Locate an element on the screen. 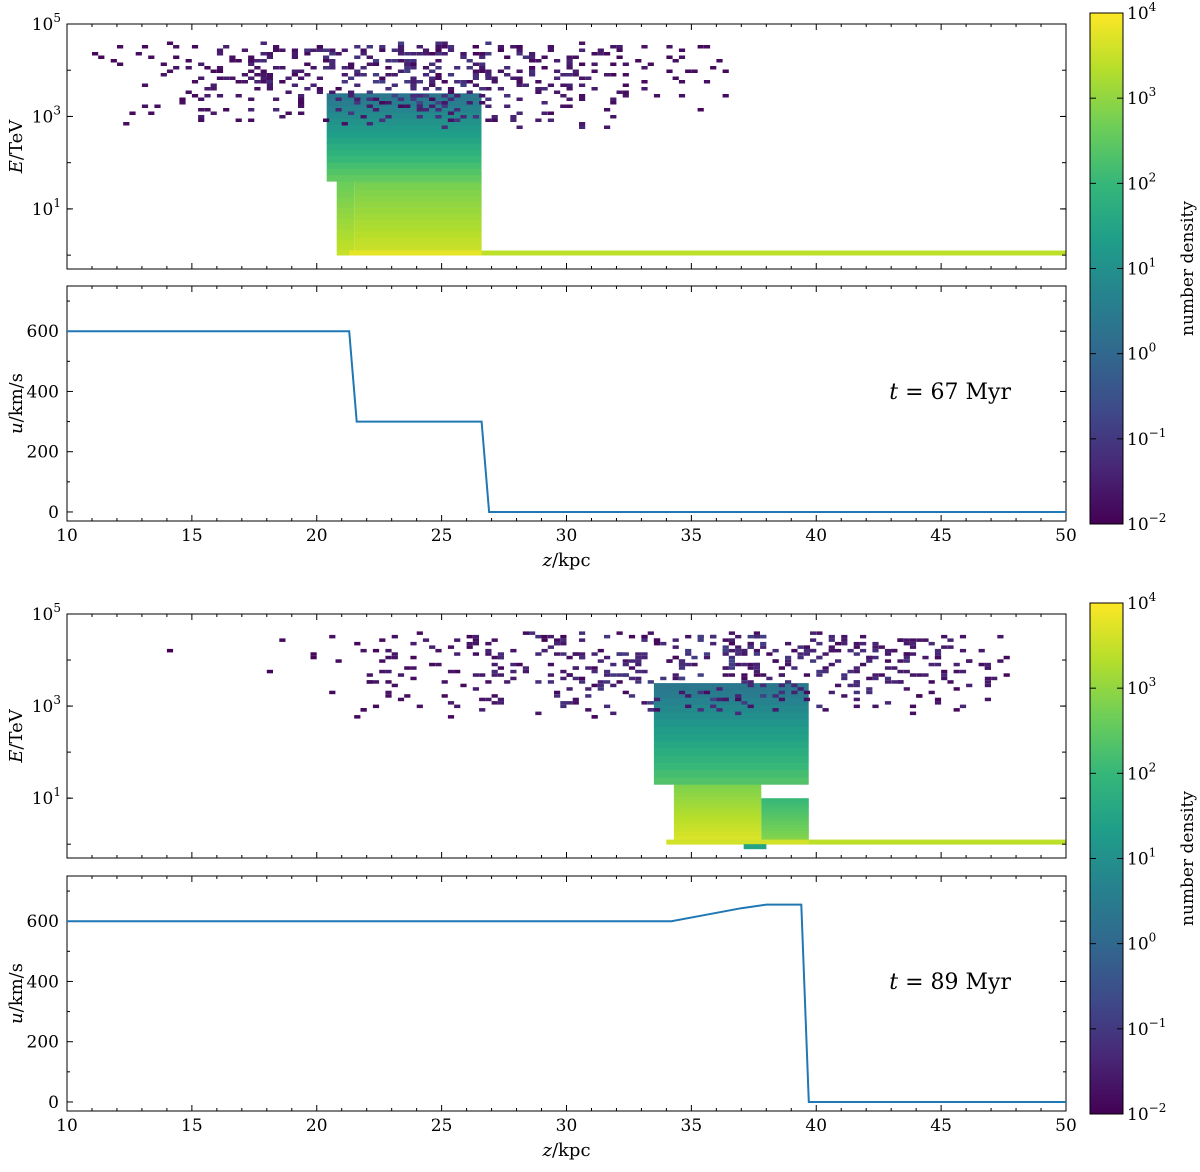 This screenshot has height=1172, width=1200. y-tick-label: 0 is located at coordinates (53, 1103).